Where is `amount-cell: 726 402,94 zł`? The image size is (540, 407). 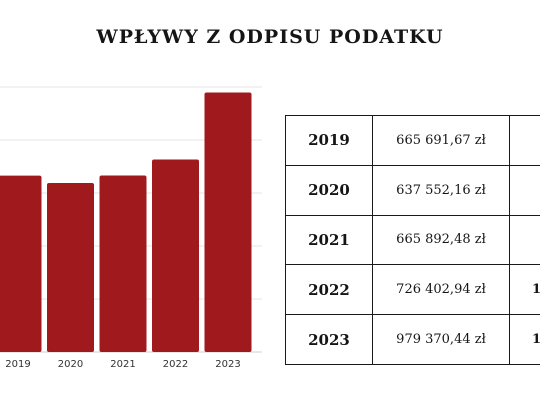
amount-cell: 726 402,94 zł is located at coordinates (441, 290).